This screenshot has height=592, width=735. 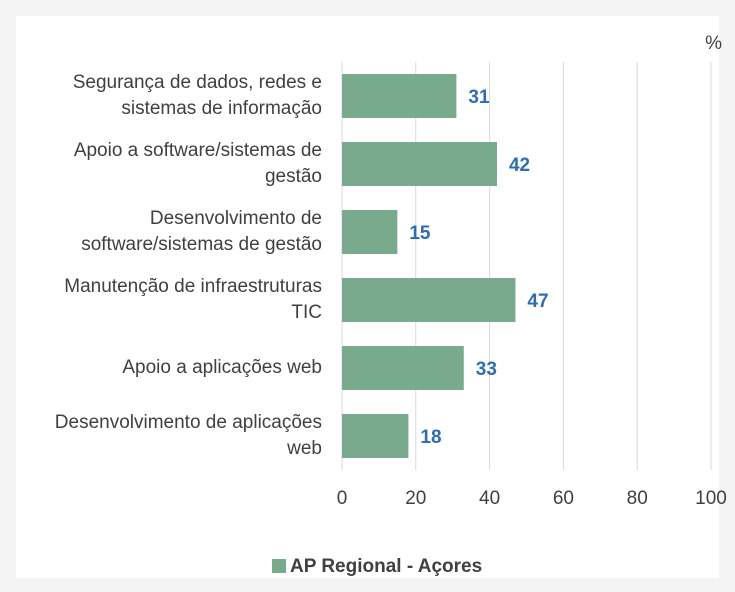 I want to click on unit-label: %, so click(x=713, y=43).